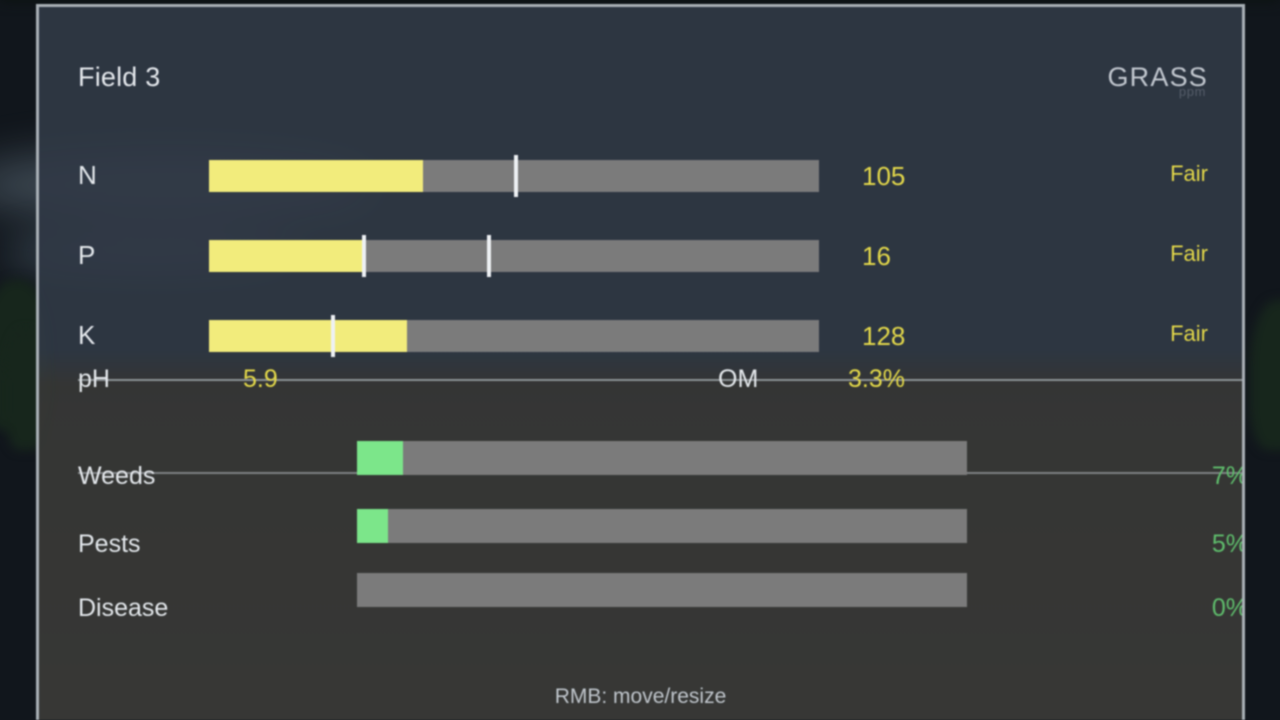 This screenshot has width=1280, height=720. What do you see at coordinates (876, 379) in the screenshot?
I see `om-value: 3.3%` at bounding box center [876, 379].